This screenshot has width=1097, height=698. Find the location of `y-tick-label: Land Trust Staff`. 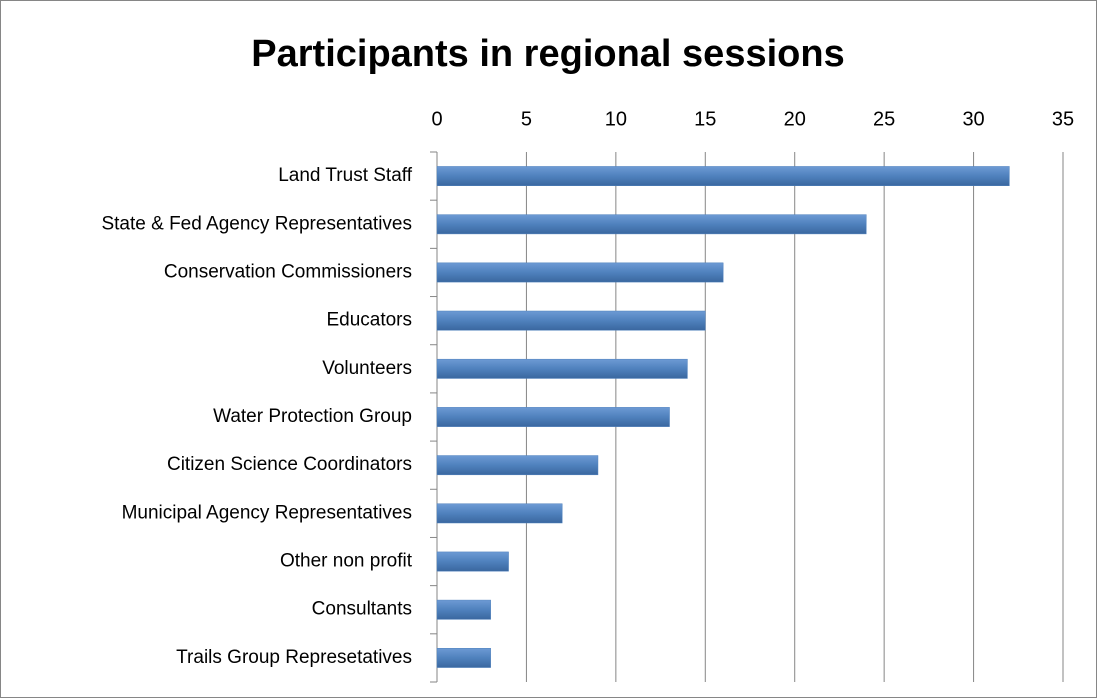

y-tick-label: Land Trust Staff is located at coordinates (345, 175).